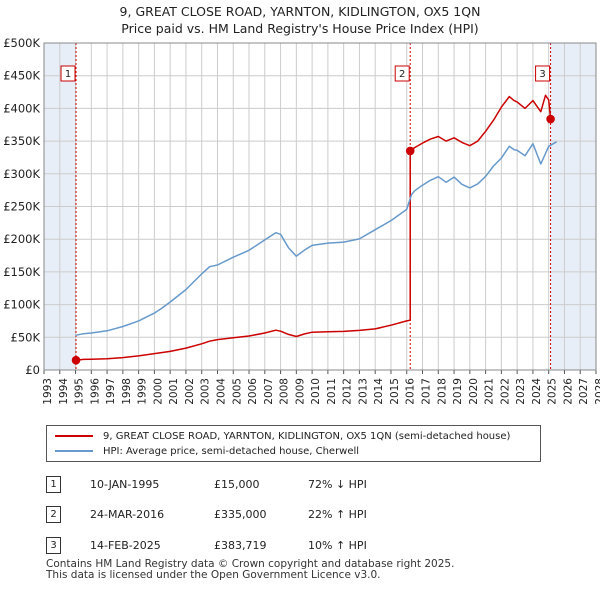 Image resolution: width=600 pixels, height=590 pixels. Describe the element at coordinates (584, 391) in the screenshot. I see `x-tick-label: 2027` at that location.